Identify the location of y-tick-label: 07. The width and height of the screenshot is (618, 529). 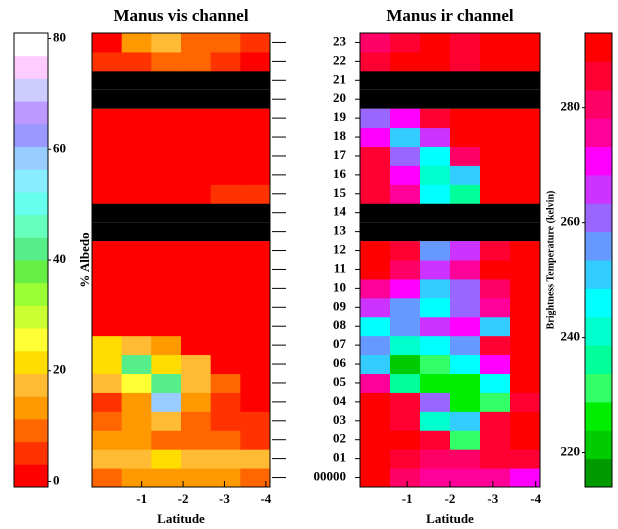
(340, 343).